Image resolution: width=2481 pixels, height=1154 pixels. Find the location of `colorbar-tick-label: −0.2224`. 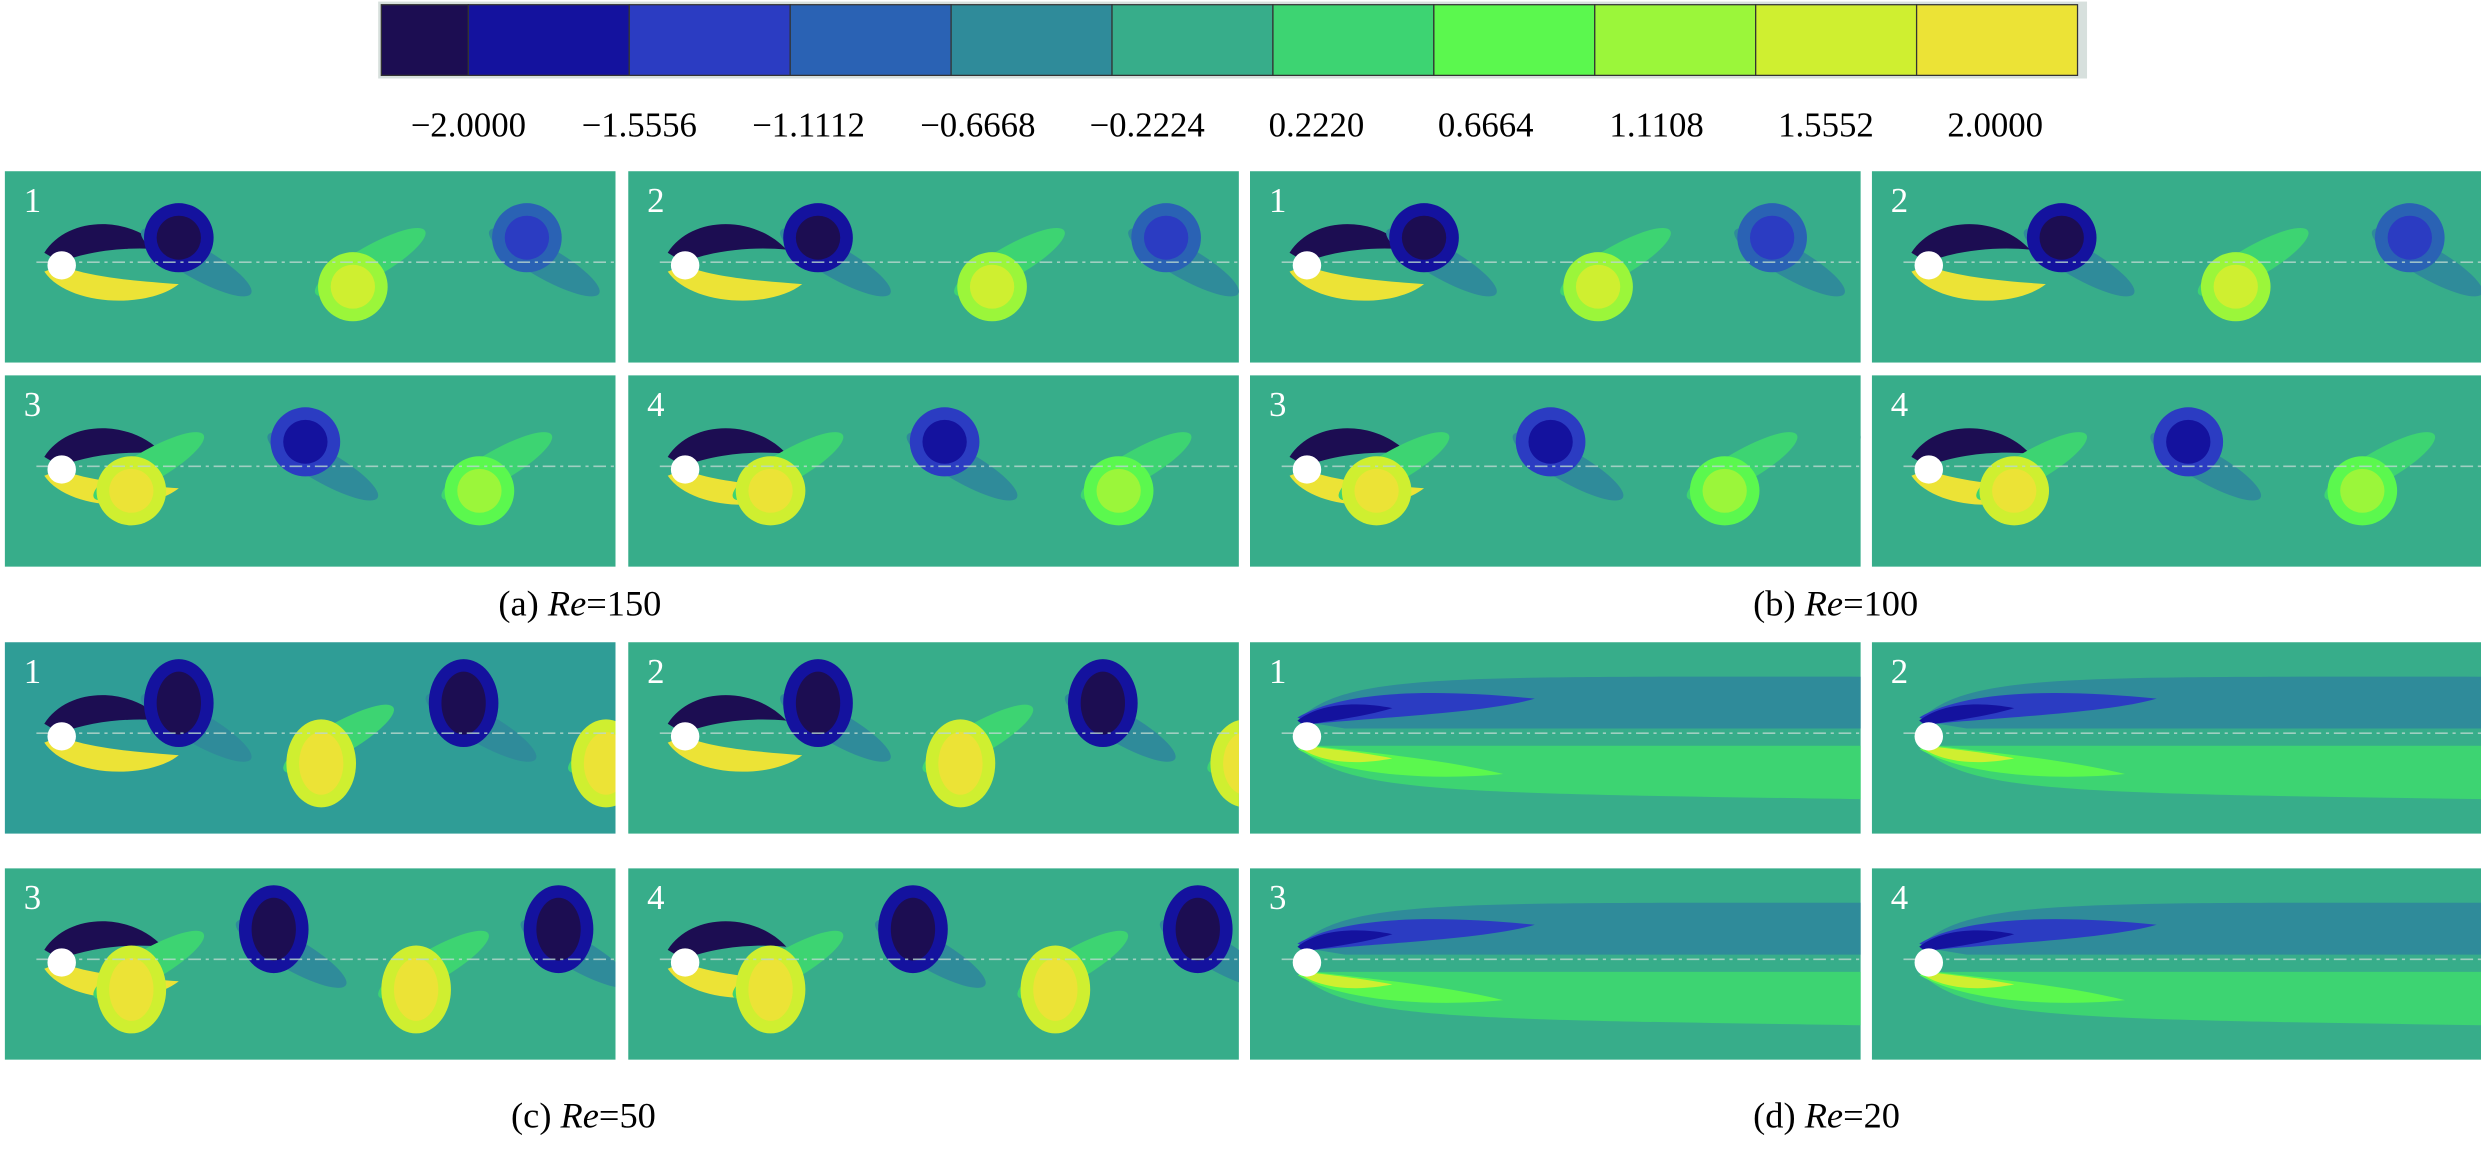

colorbar-tick-label: −0.2224 is located at coordinates (1146, 126).